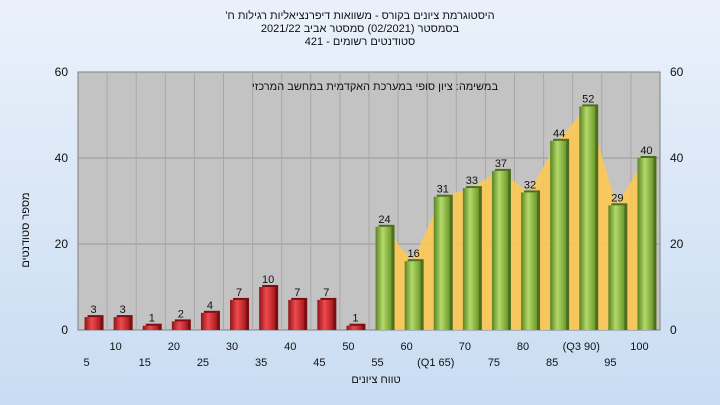 This screenshot has height=405, width=720. Describe the element at coordinates (617, 198) in the screenshot. I see `data-label: 29` at that location.